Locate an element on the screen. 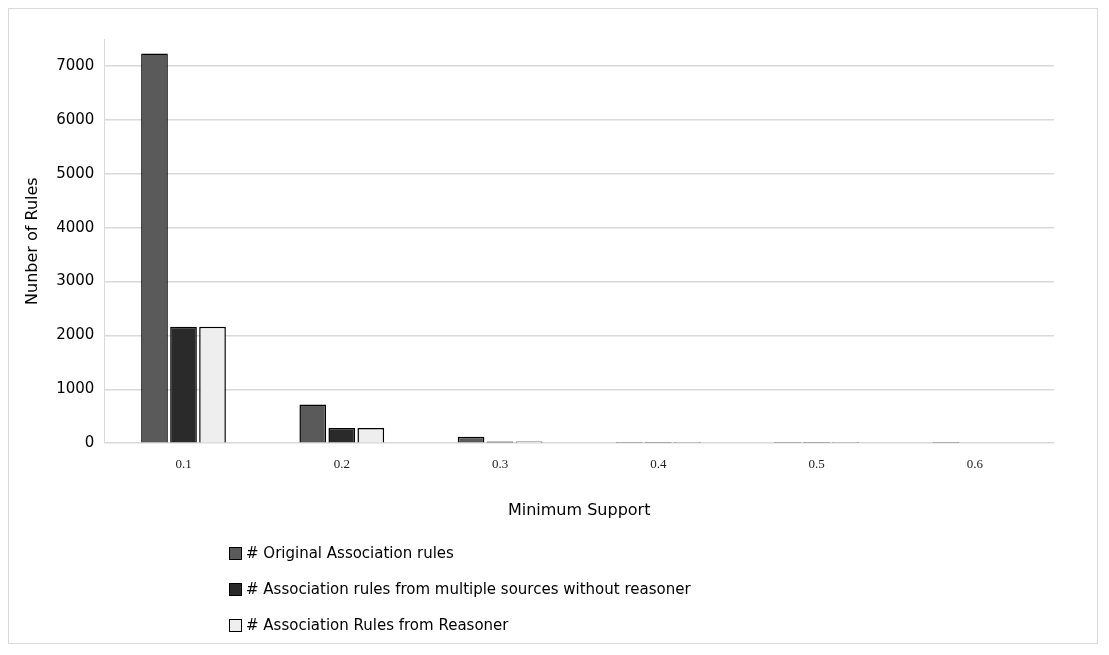  x-axis-title: Minimum Support is located at coordinates (579, 509).